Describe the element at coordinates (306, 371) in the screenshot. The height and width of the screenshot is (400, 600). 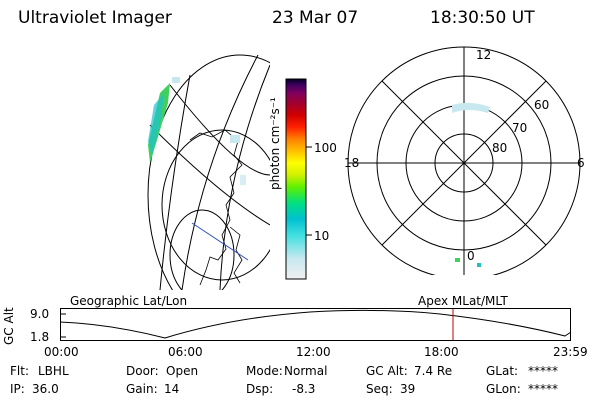
I see `info-mode-value: Normal` at that location.